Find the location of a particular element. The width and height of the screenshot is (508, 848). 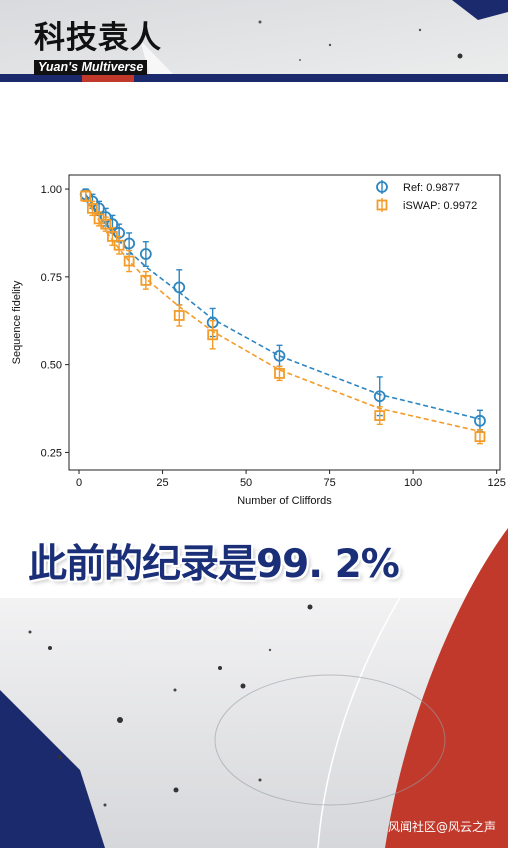

caption-text: 此前的纪录是99. 2% is located at coordinates (214, 564).